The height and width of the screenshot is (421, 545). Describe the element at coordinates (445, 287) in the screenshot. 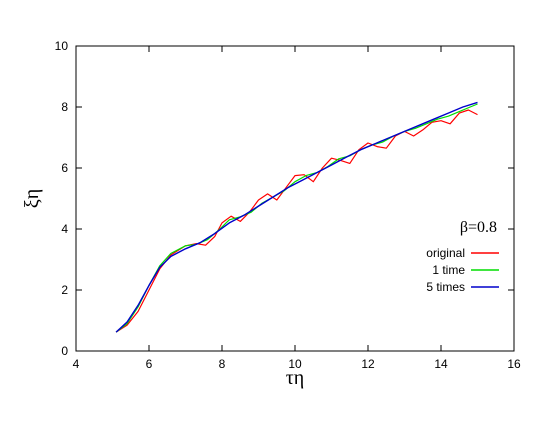

I see `legend-label: 5 times` at that location.